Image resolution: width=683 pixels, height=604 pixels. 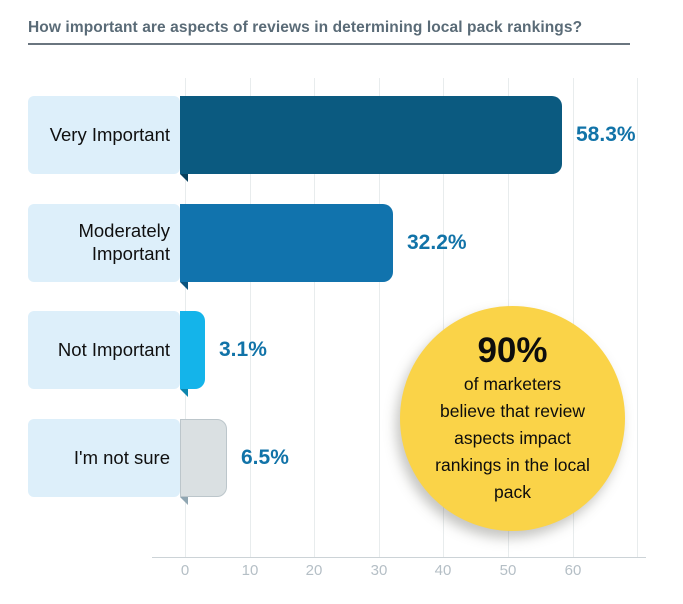 I want to click on stat-badge-headline: 90%, so click(x=512, y=350).